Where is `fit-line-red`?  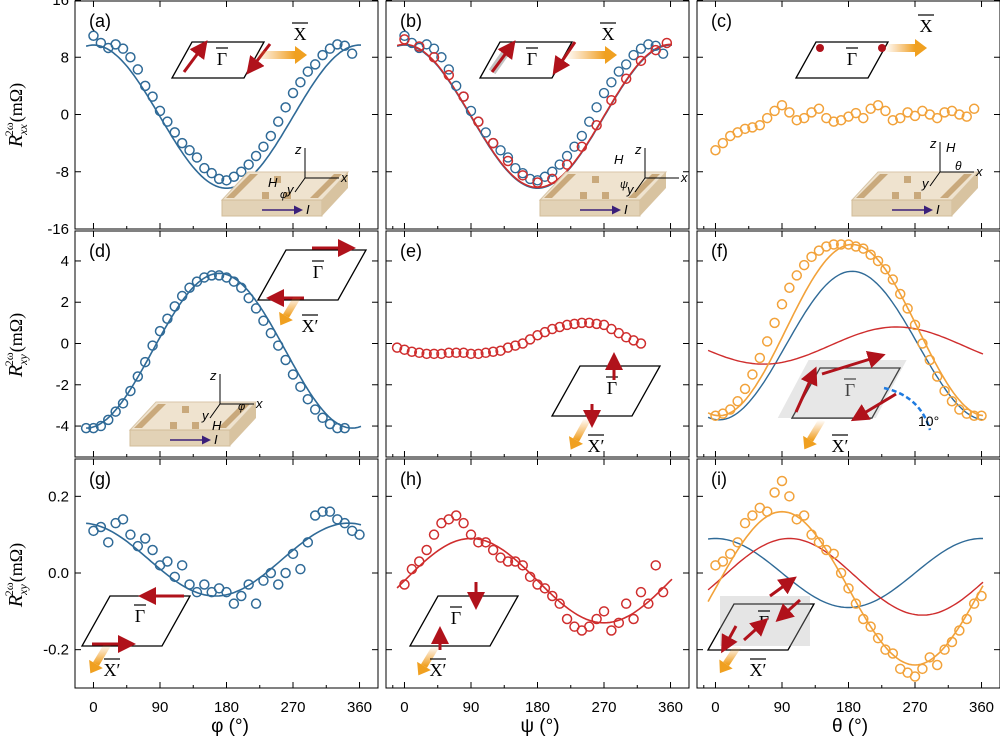 fit-line-red is located at coordinates (845, 345).